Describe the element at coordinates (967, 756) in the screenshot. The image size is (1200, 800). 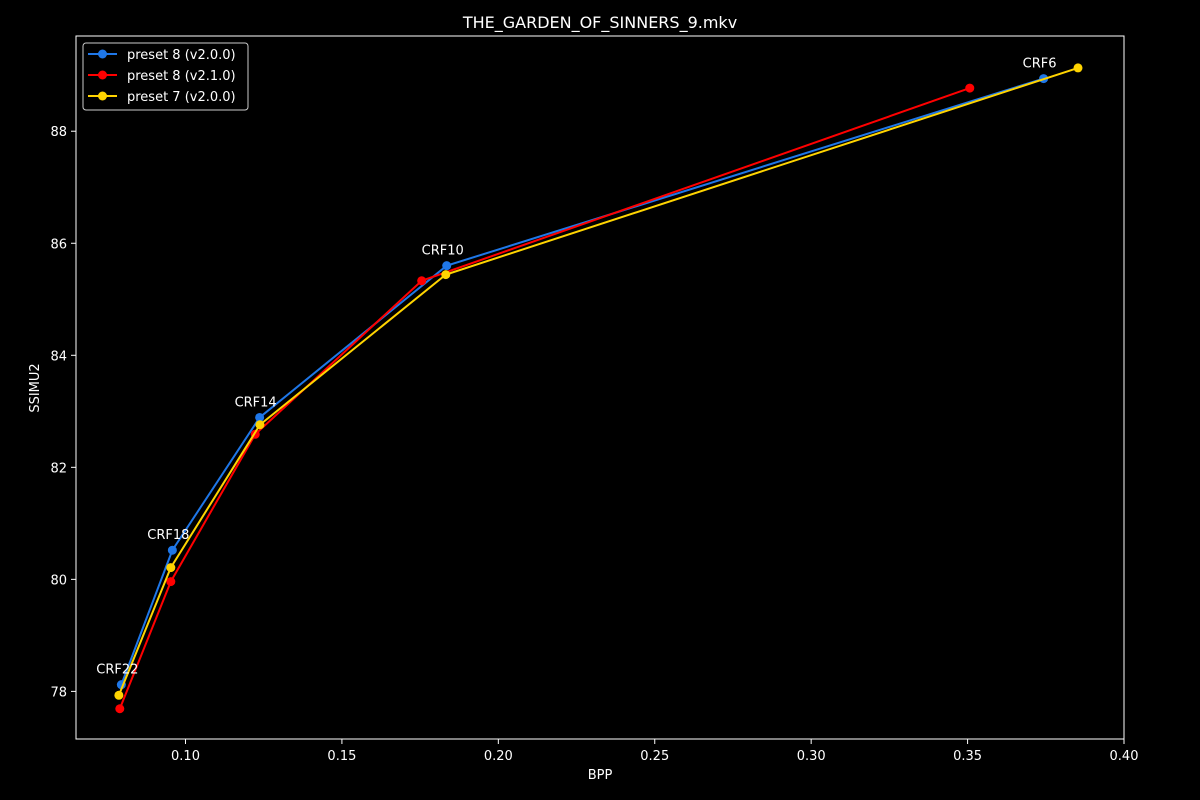
I see `x-tick-label: 0.35` at that location.